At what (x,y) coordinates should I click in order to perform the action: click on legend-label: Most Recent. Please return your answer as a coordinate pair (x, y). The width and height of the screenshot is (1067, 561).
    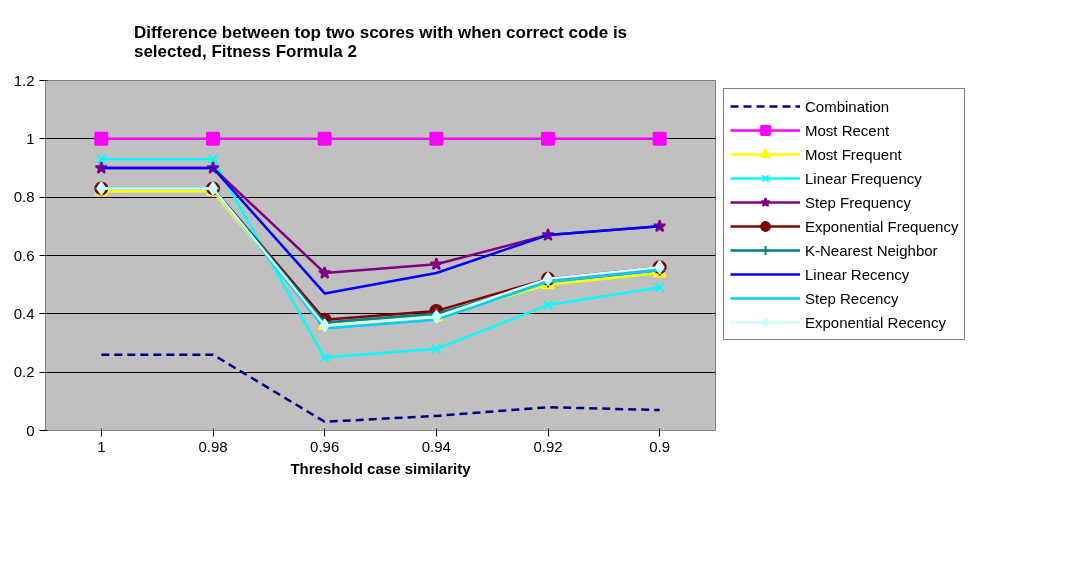
    Looking at the image, I should click on (847, 130).